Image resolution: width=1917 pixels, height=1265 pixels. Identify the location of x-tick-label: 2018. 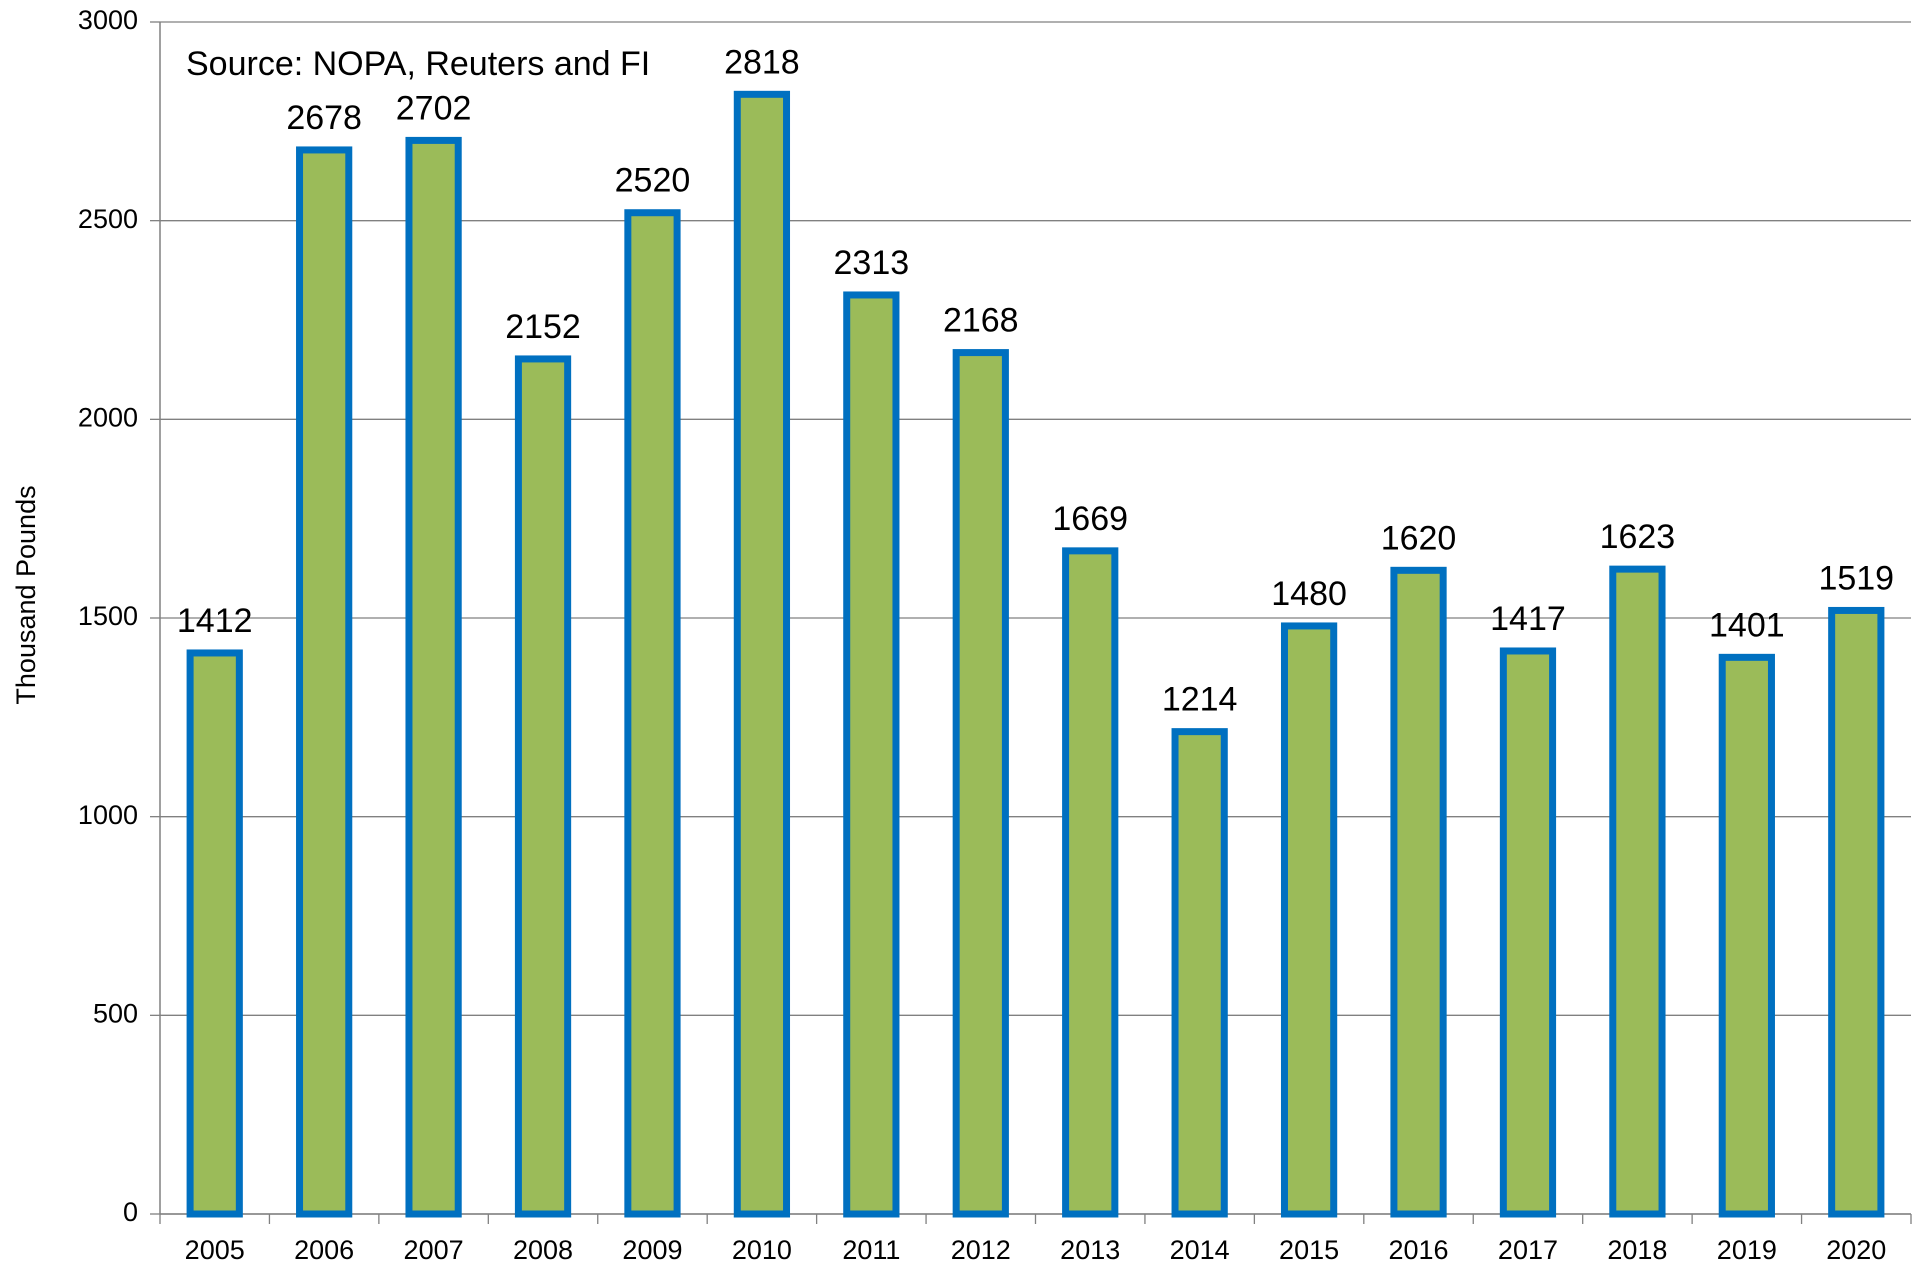
(1637, 1250).